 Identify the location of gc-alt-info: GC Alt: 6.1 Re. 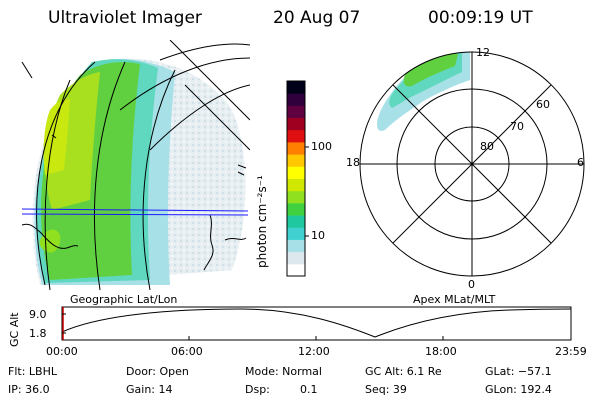
(403, 371).